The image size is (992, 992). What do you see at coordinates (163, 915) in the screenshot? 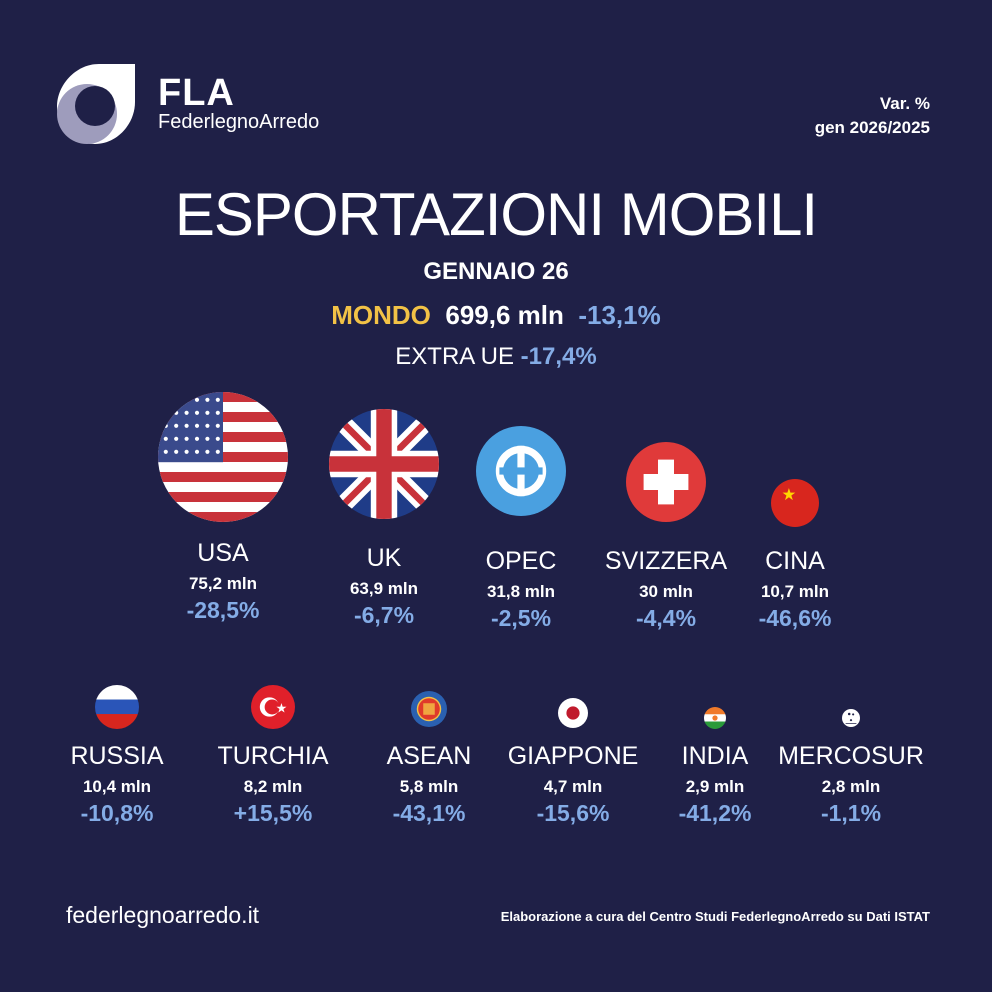
I see `website-link: federlegnoarredo.it` at bounding box center [163, 915].